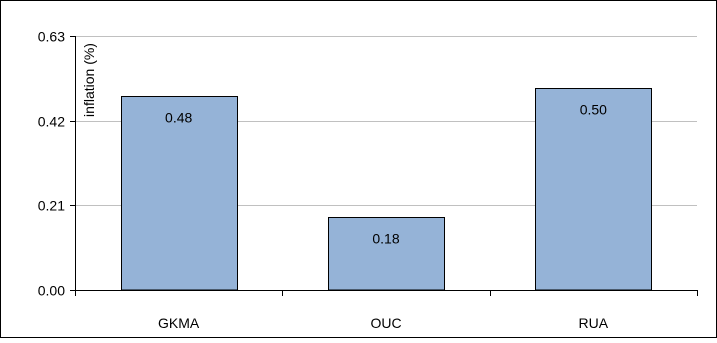 The height and width of the screenshot is (343, 717). Describe the element at coordinates (51, 206) in the screenshot. I see `y-tick-label: 0.21` at that location.